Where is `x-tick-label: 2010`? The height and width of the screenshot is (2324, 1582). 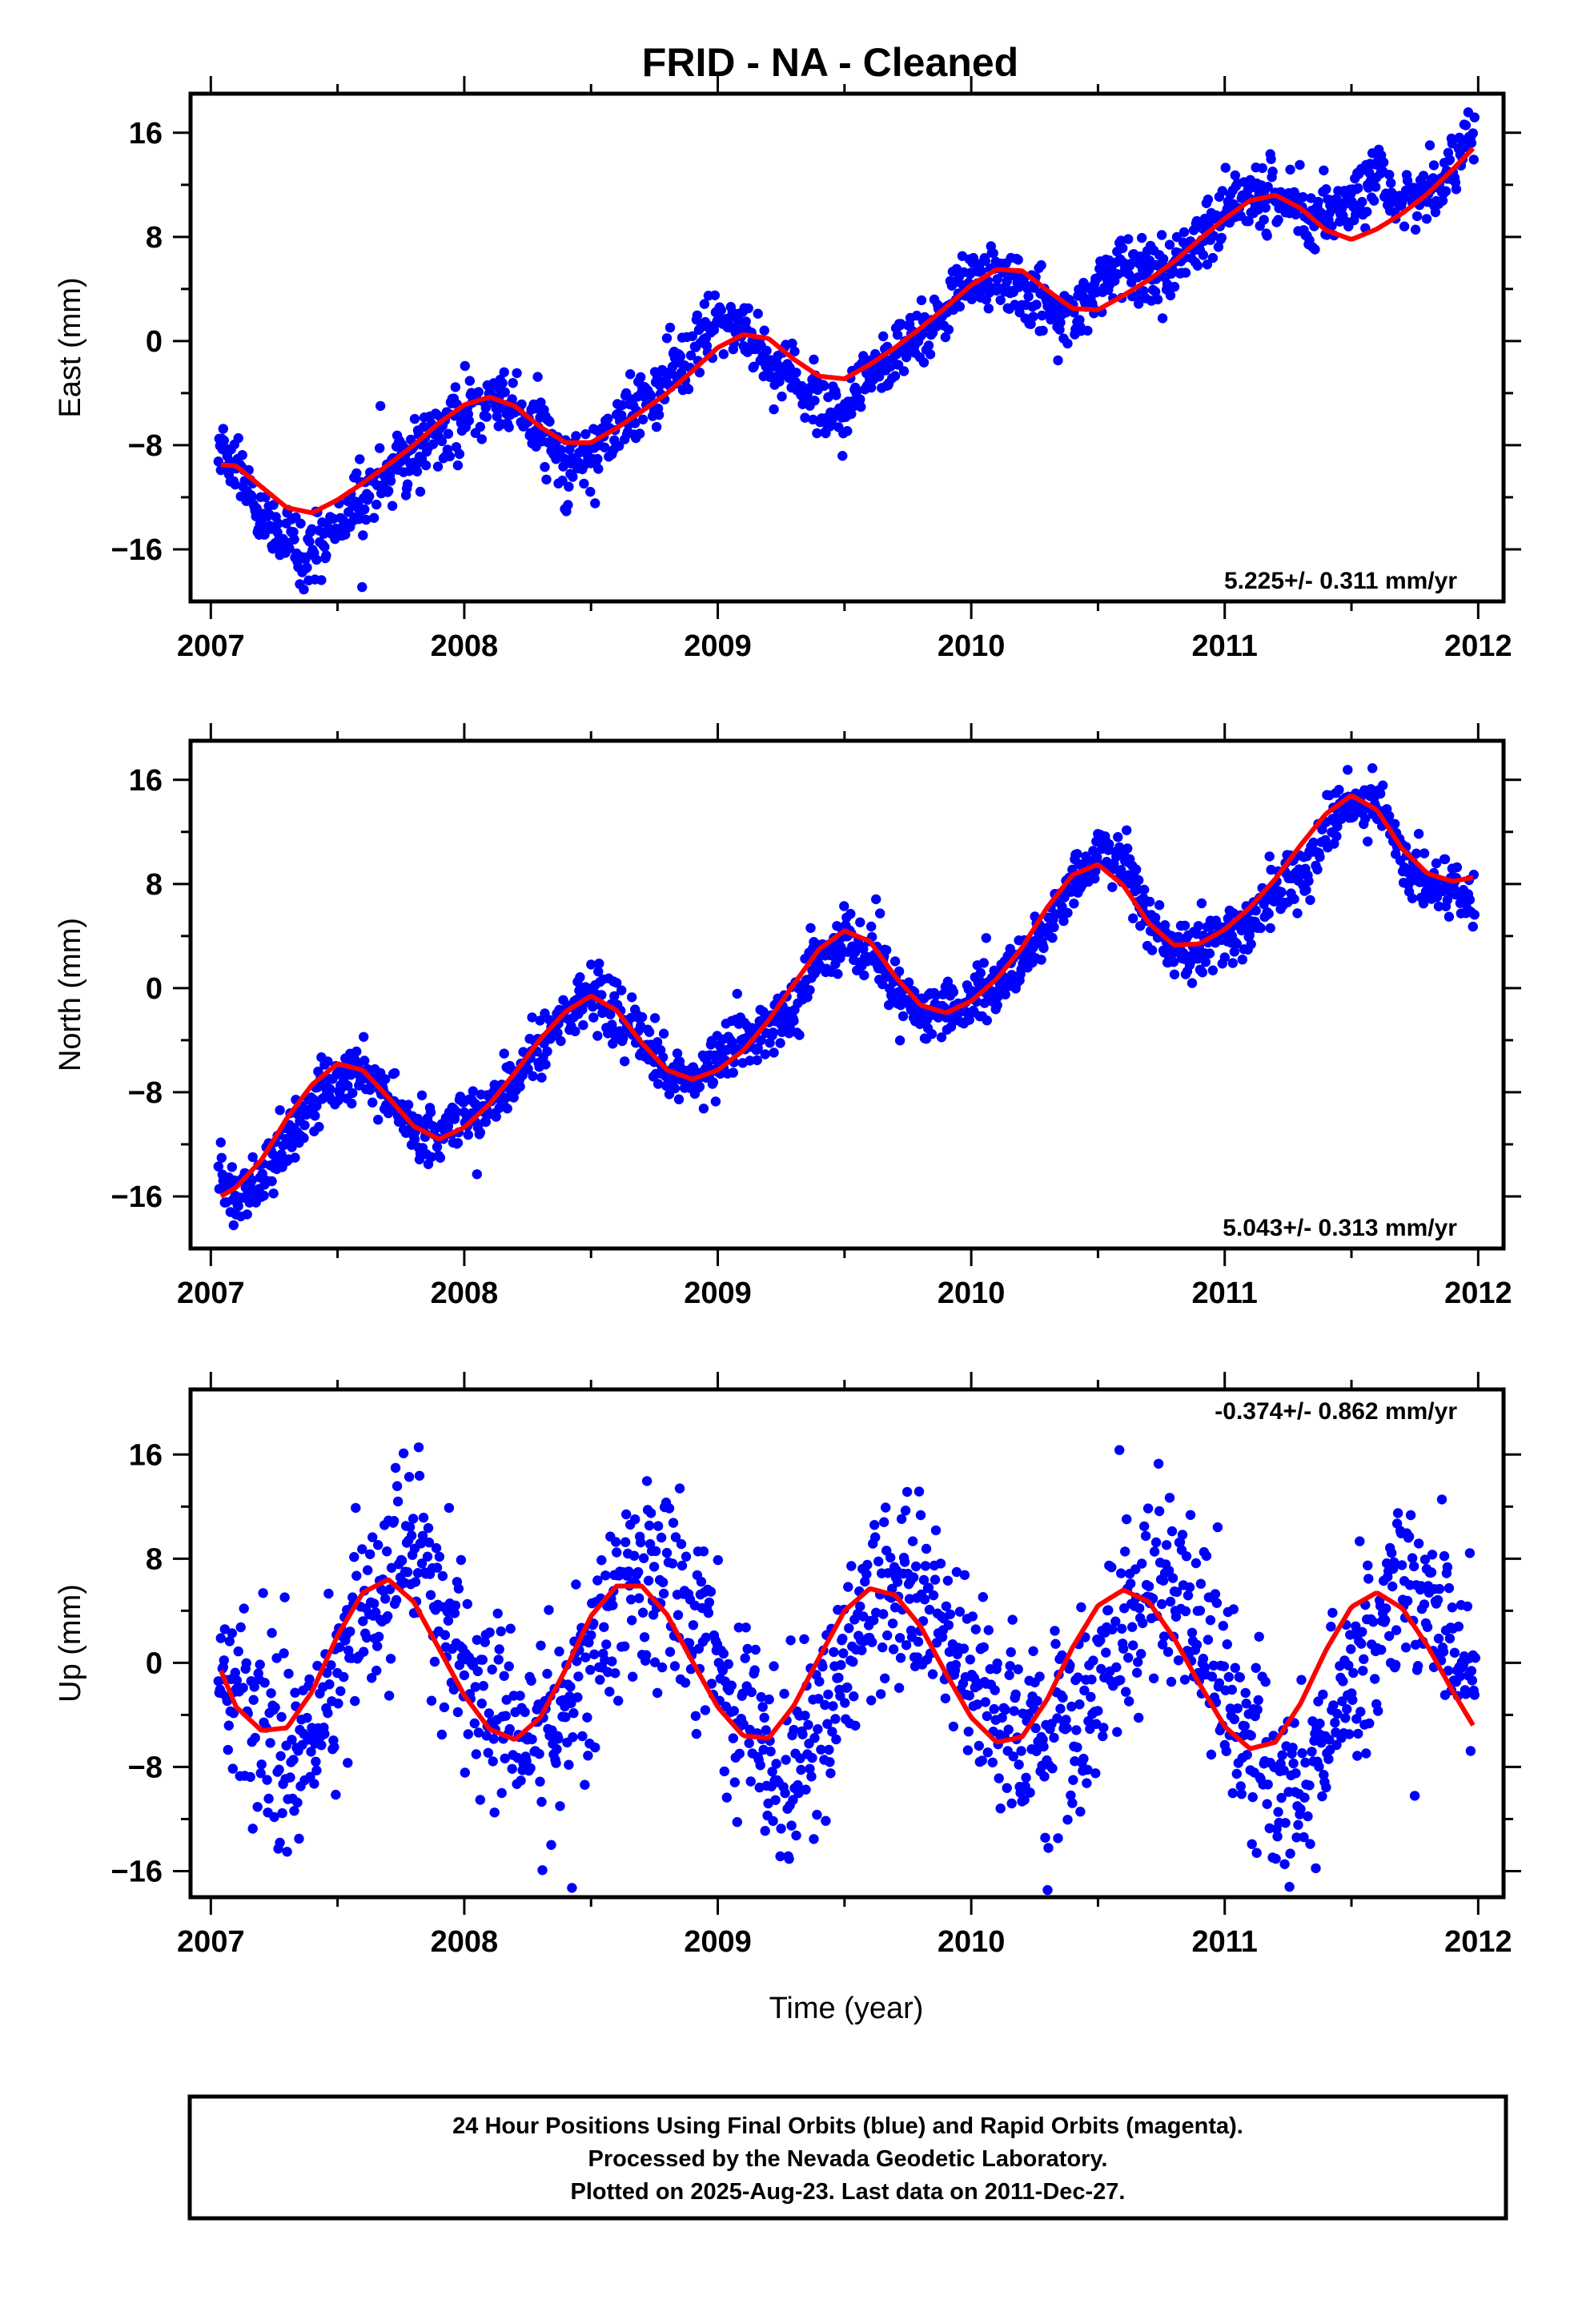
x-tick-label: 2010 is located at coordinates (972, 1294).